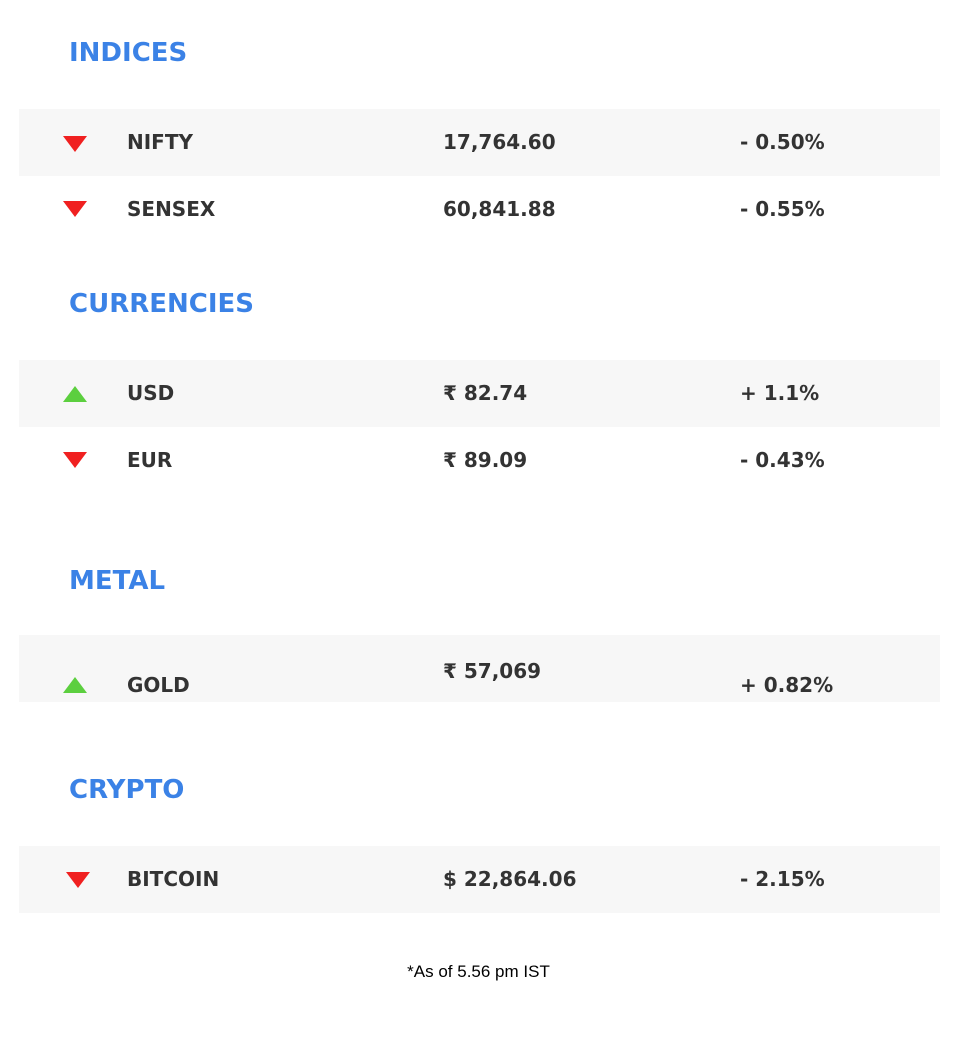 The width and height of the screenshot is (957, 1037). What do you see at coordinates (160, 142) in the screenshot?
I see `instrument-name: NIFTY` at bounding box center [160, 142].